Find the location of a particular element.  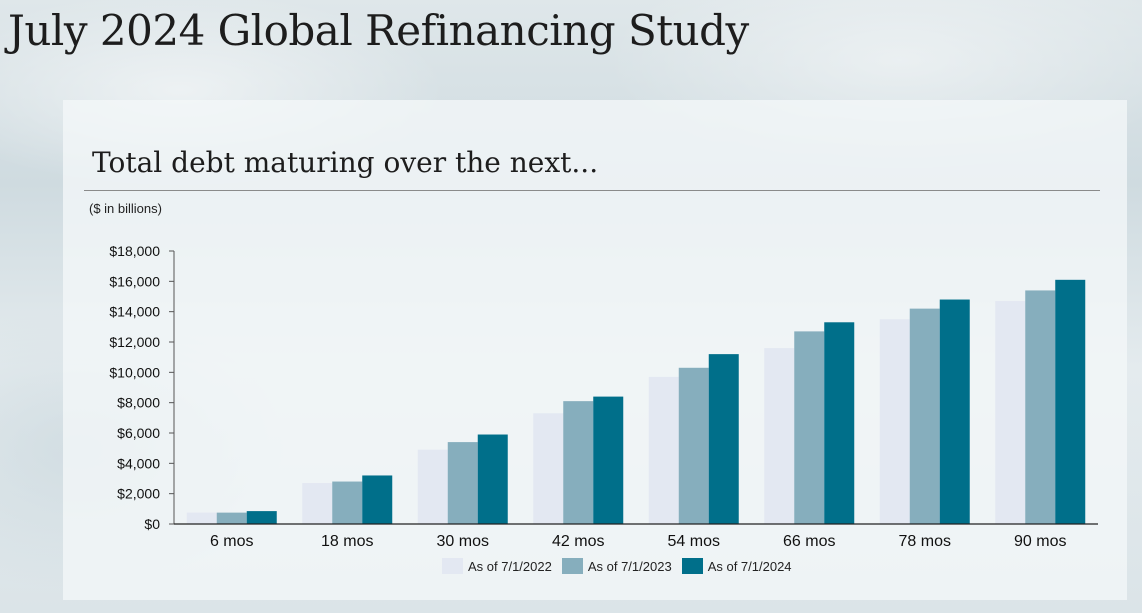

legend-item: As of 7/1/2023 is located at coordinates (616, 566).